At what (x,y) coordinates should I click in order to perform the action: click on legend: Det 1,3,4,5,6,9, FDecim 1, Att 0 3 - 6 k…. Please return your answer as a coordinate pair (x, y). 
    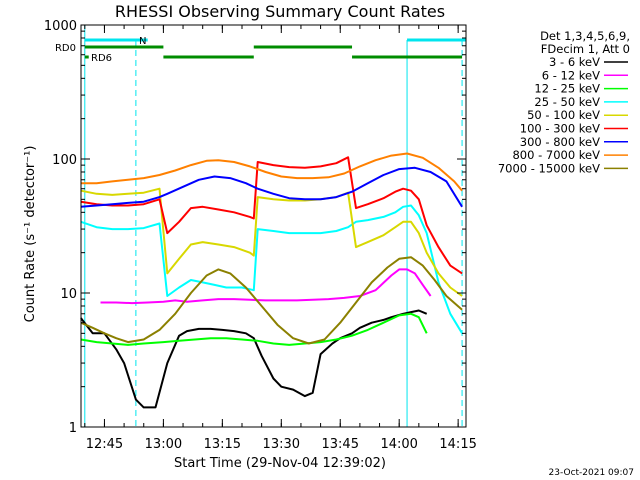
    Looking at the image, I should click on (564, 102).